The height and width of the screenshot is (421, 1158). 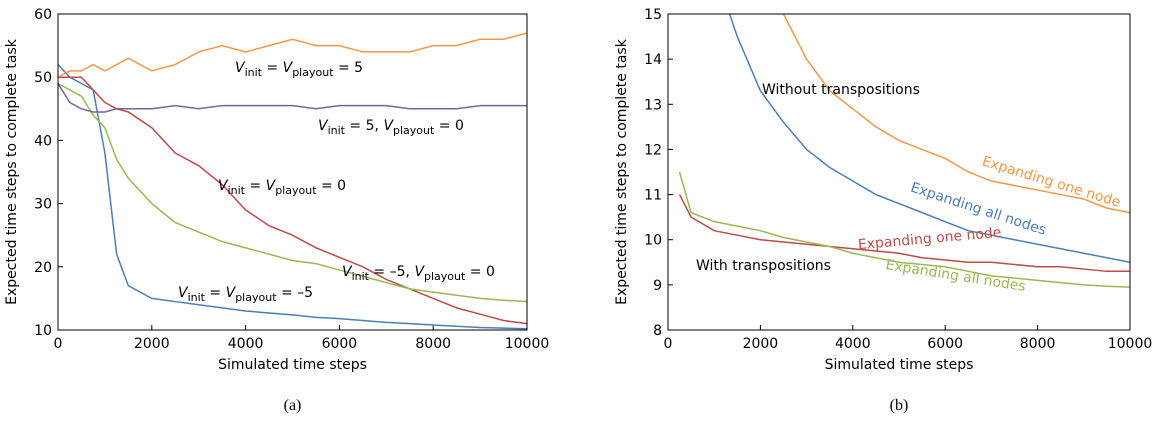 What do you see at coordinates (43, 78) in the screenshot?
I see `y-tick-label: 50` at bounding box center [43, 78].